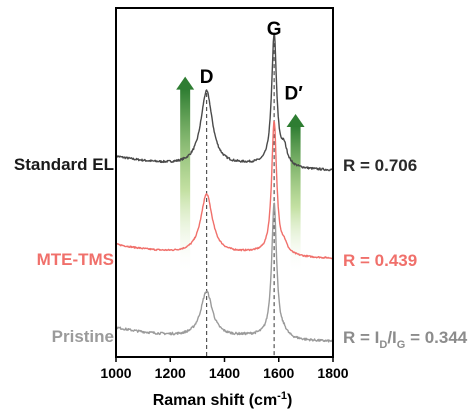 This screenshot has height=413, width=474. I want to click on x-axis-label: Raman shift (cm-1), so click(223, 399).